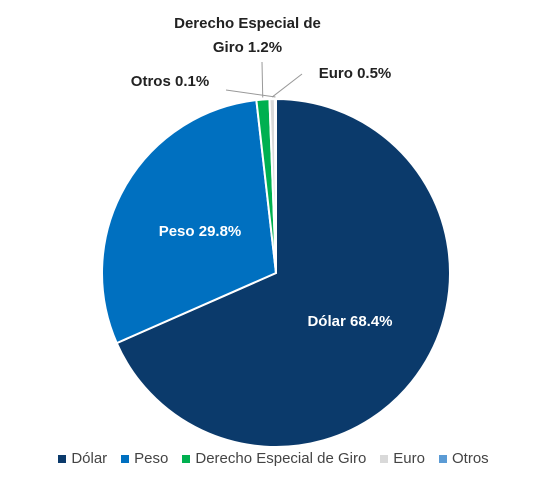 The width and height of the screenshot is (547, 479). I want to click on legend-label: Derecho Especial de Giro, so click(281, 458).